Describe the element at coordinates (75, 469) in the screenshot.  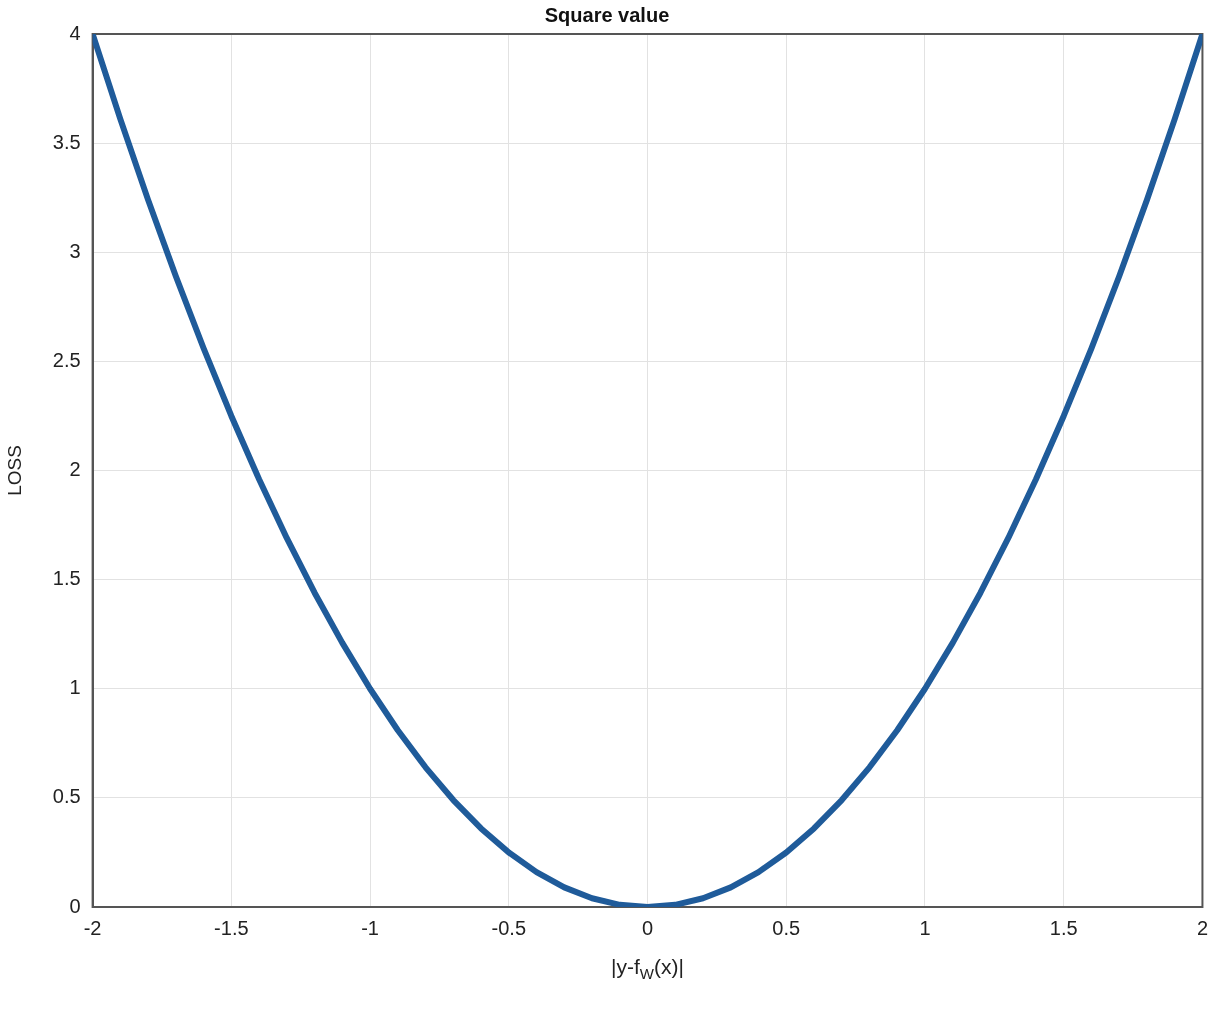
I see `y-tick-label: 2` at that location.